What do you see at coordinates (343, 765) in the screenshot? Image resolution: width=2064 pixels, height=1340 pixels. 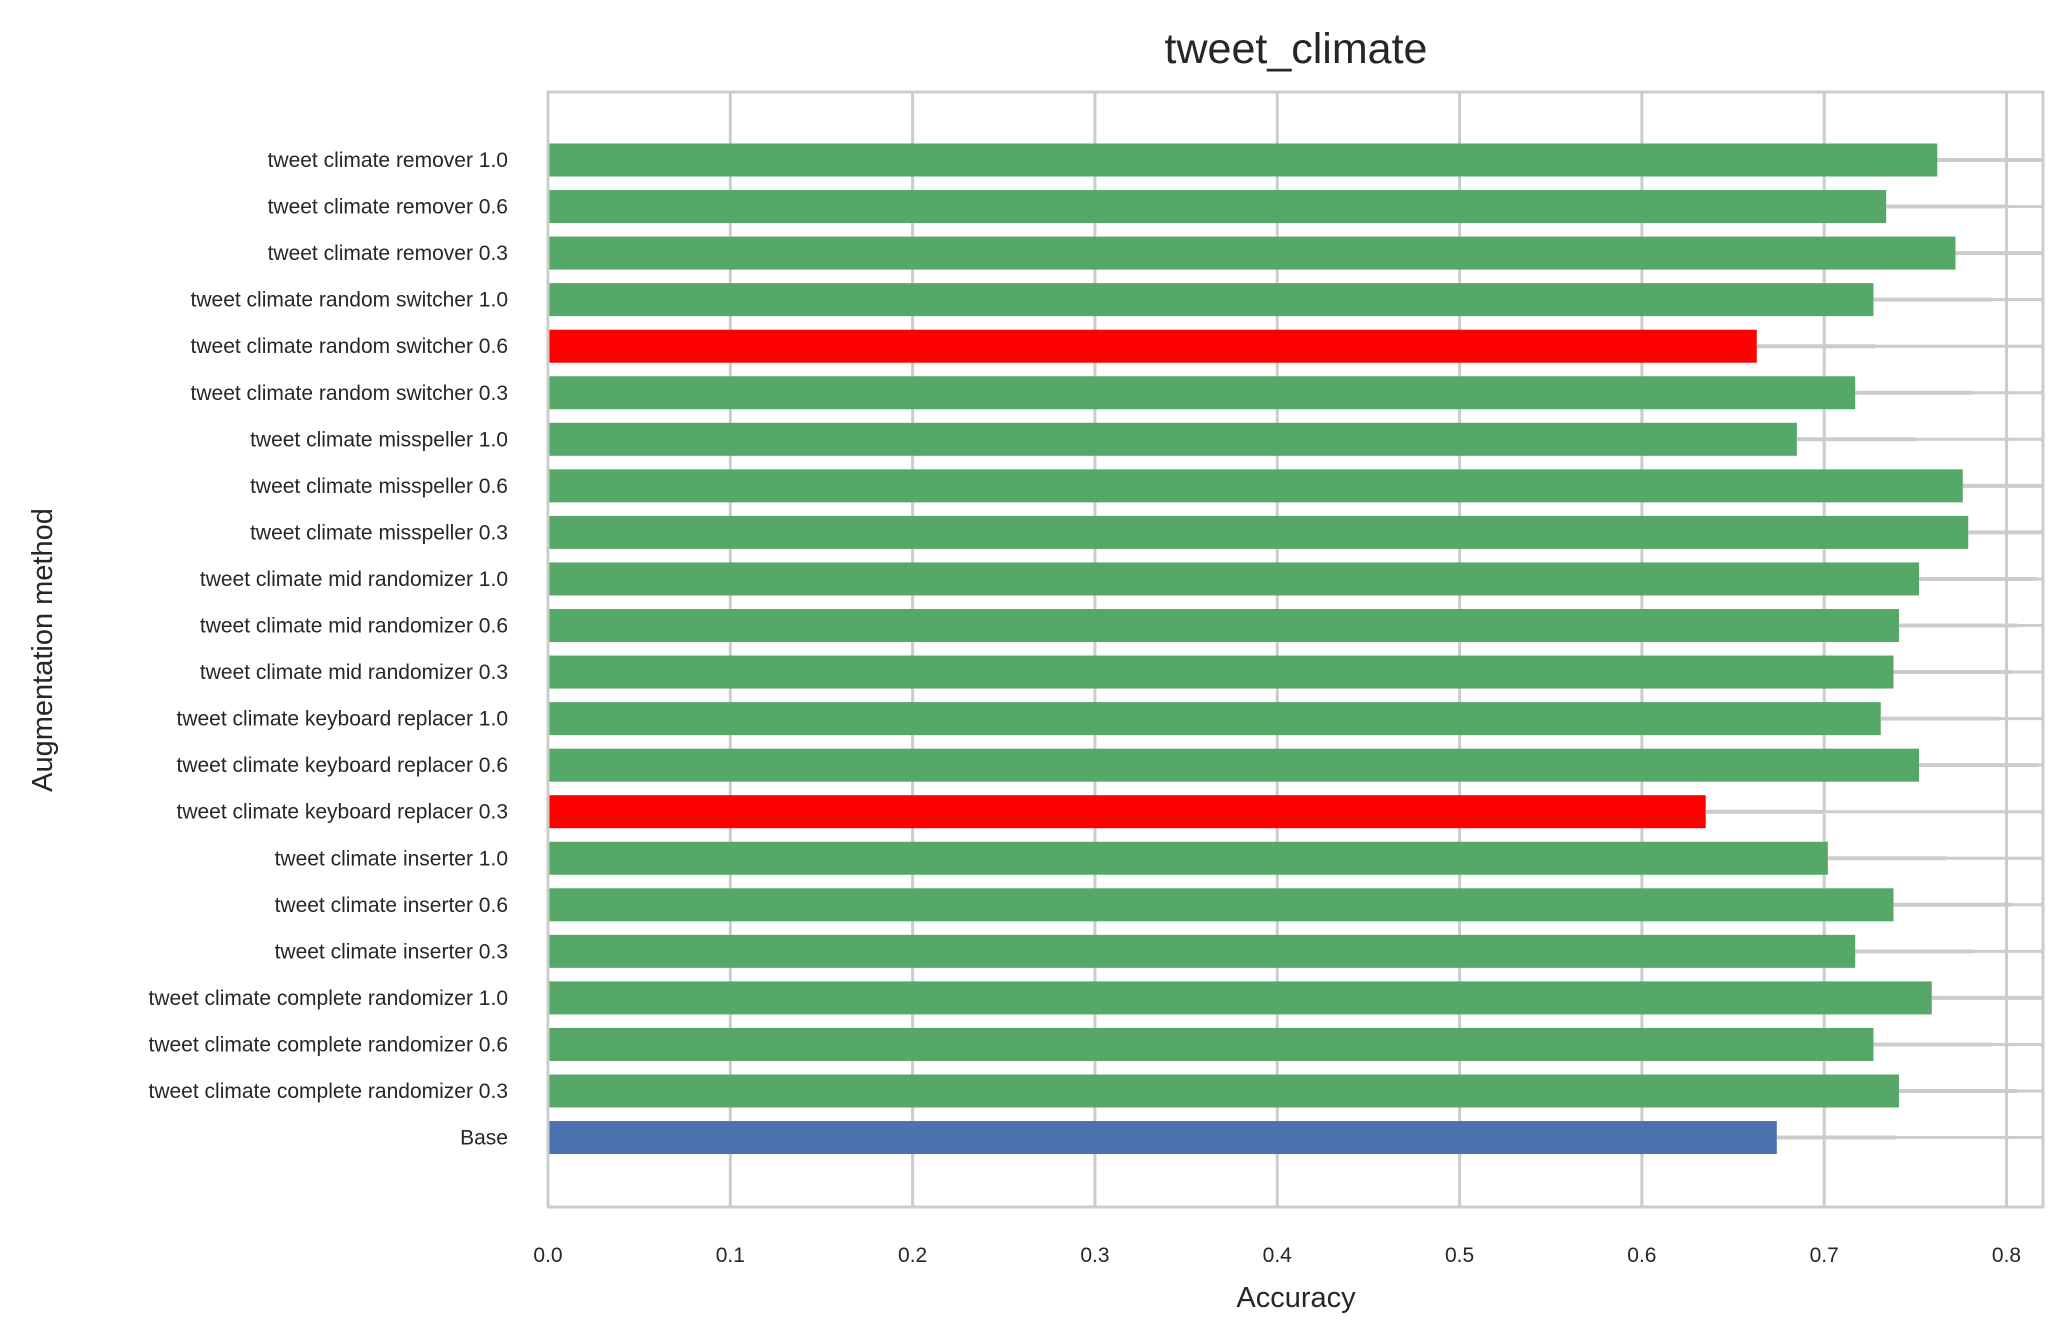 I see `y-tick-label: tweet climate keyboard replacer 0.6` at bounding box center [343, 765].